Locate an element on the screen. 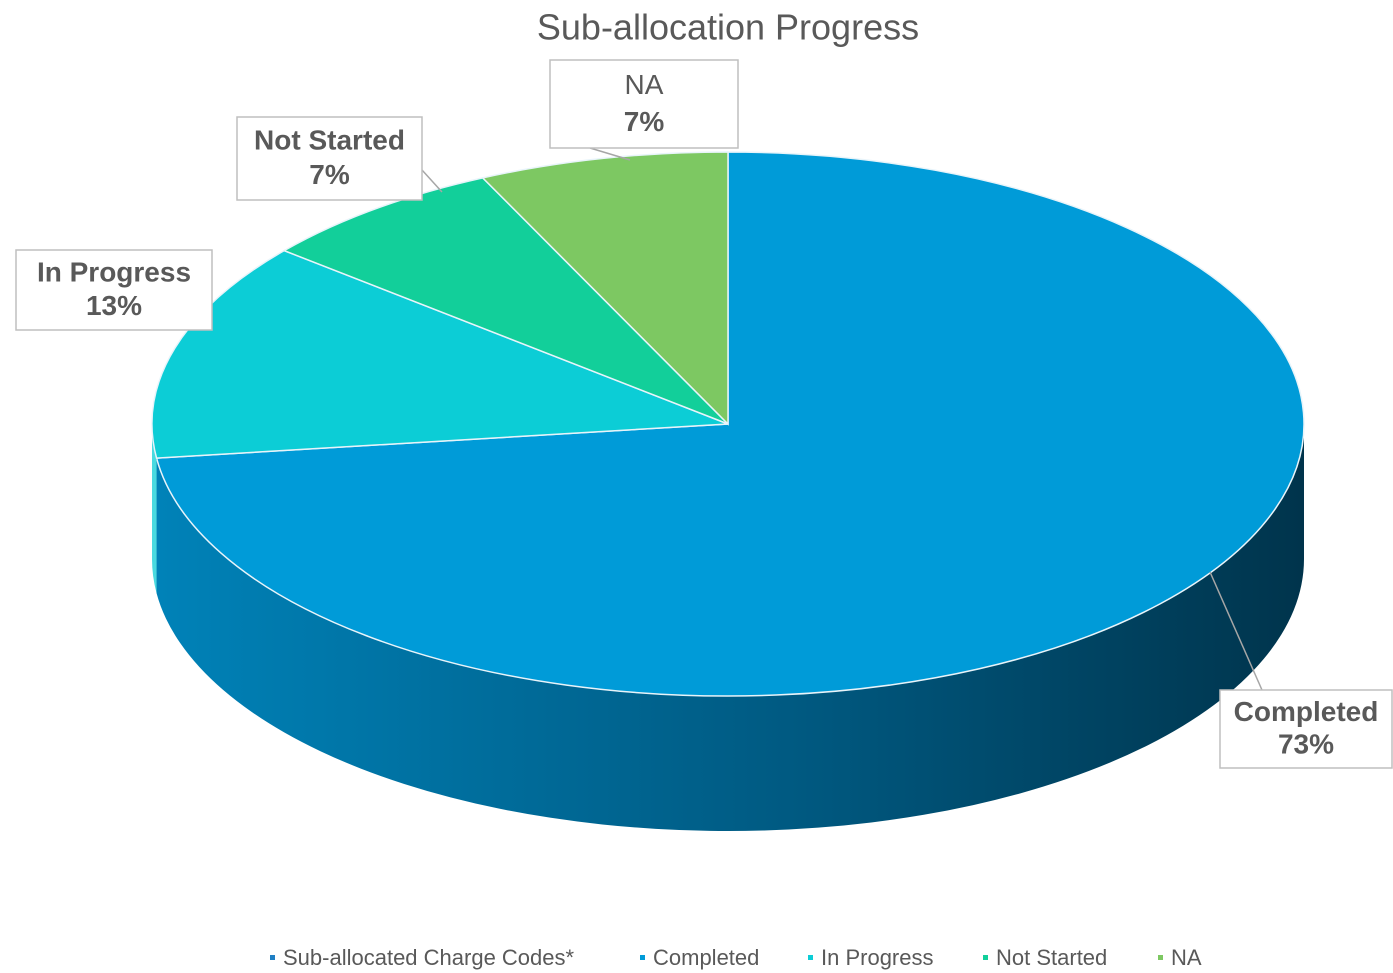  slice-value: 73% is located at coordinates (1306, 744).